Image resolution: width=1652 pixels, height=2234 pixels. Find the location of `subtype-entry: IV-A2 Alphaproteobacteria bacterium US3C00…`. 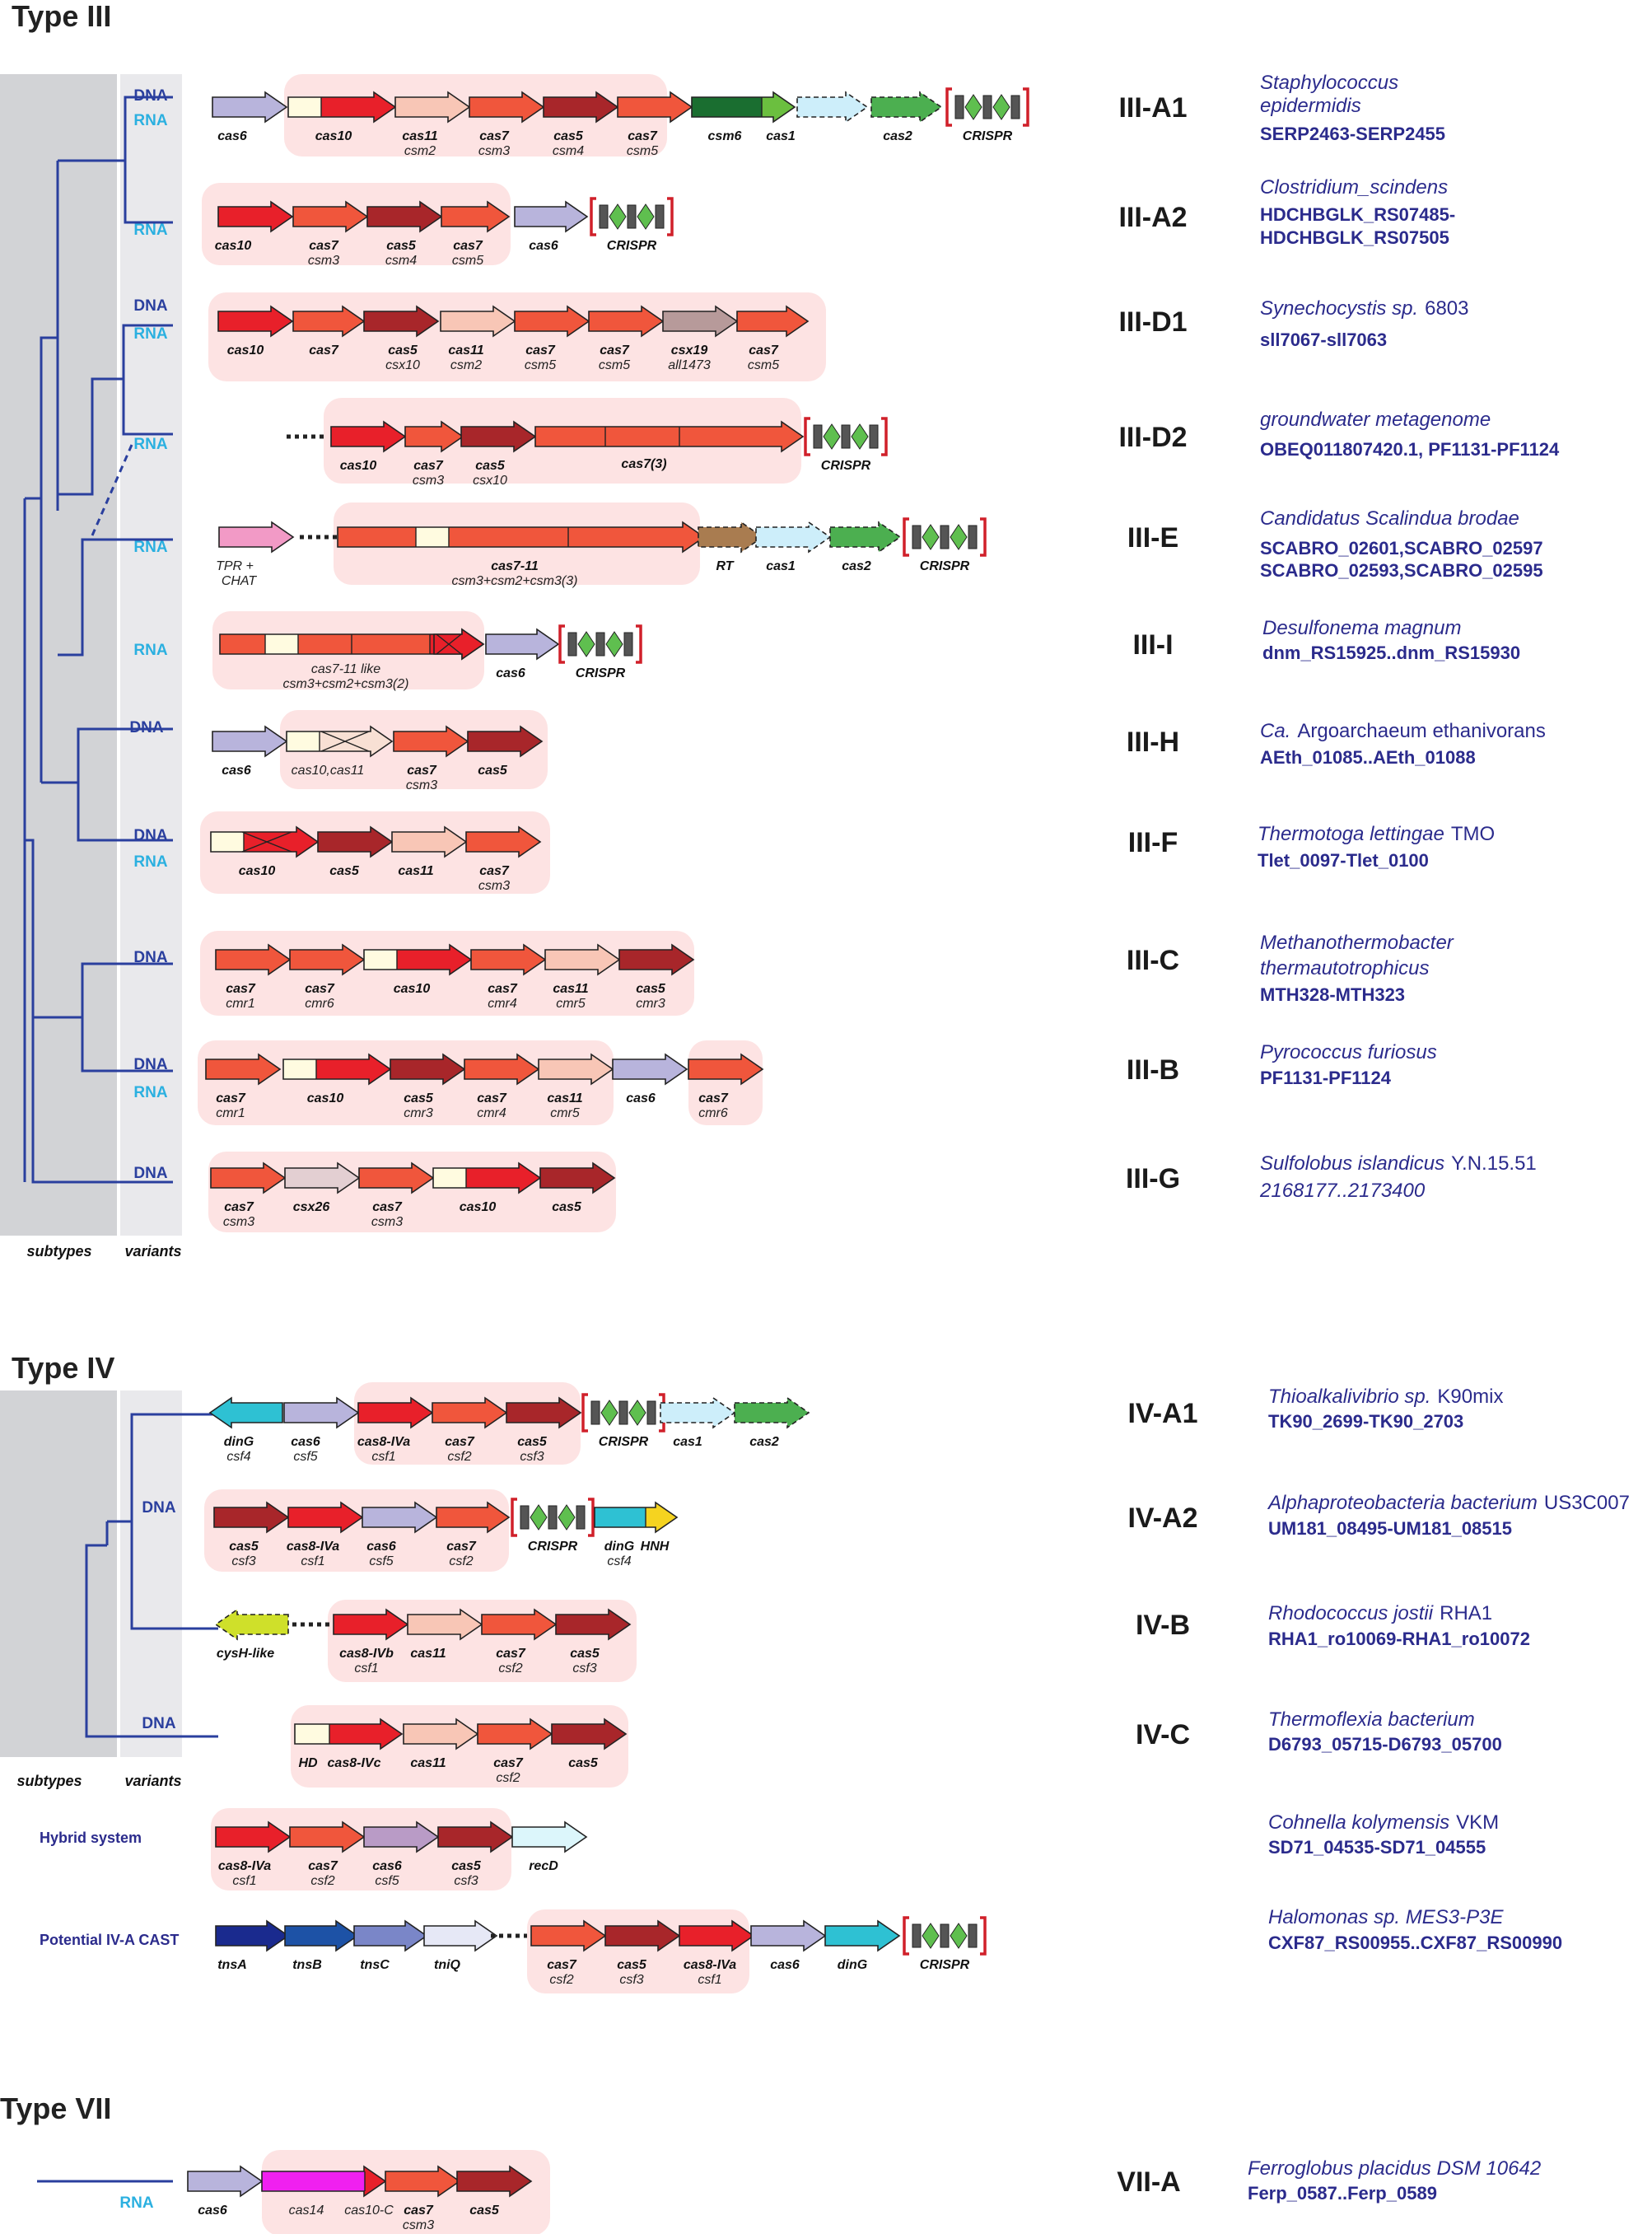

subtype-entry: IV-A2 Alphaproteobacteria bacterium US3C00… is located at coordinates (1378, 1515).